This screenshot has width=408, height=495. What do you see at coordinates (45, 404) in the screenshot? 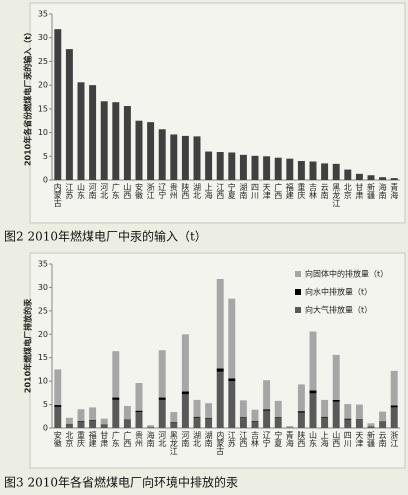
I see `y-tick-label: 5` at bounding box center [45, 404].